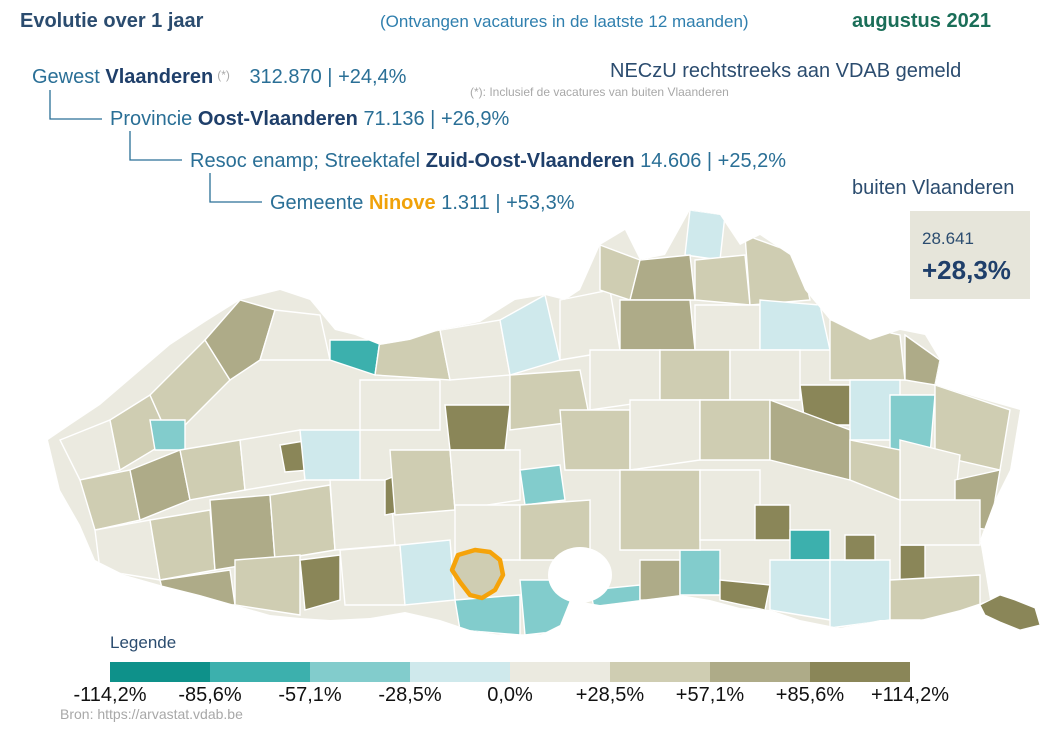 This screenshot has width=1060, height=730. I want to click on neczu-note: NECzU rechtstreeks aan VDAB gemeld, so click(786, 71).